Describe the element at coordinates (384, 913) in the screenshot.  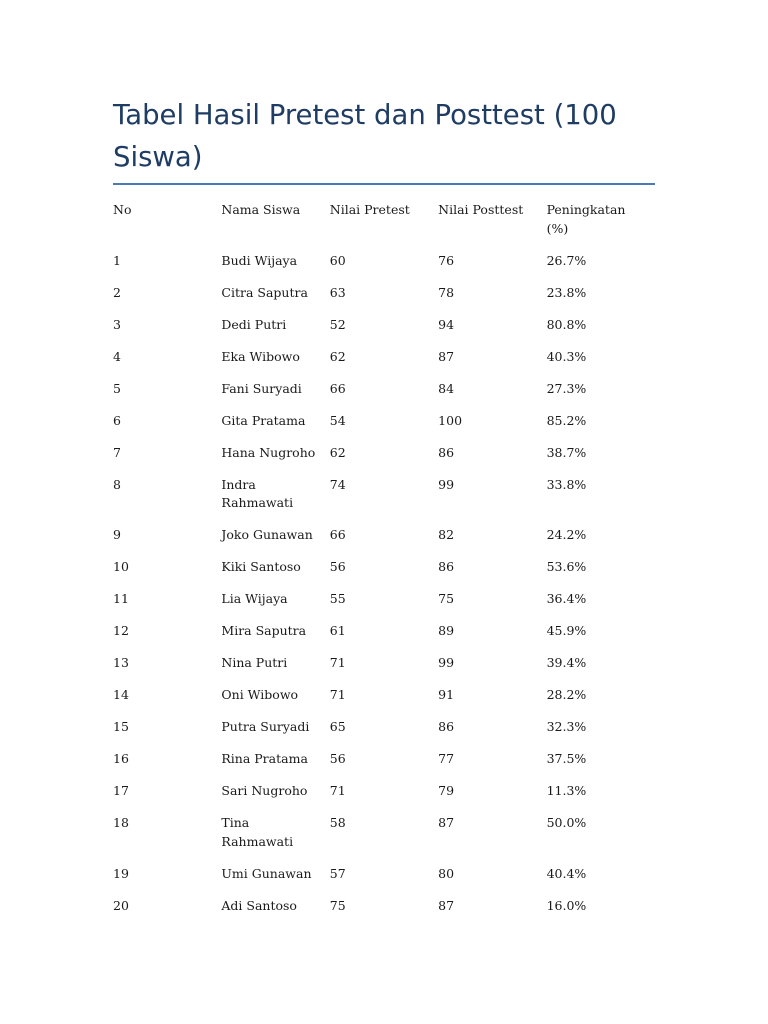
I see `table-row: 20 Adi Santoso 75 87 16.0%` at that location.